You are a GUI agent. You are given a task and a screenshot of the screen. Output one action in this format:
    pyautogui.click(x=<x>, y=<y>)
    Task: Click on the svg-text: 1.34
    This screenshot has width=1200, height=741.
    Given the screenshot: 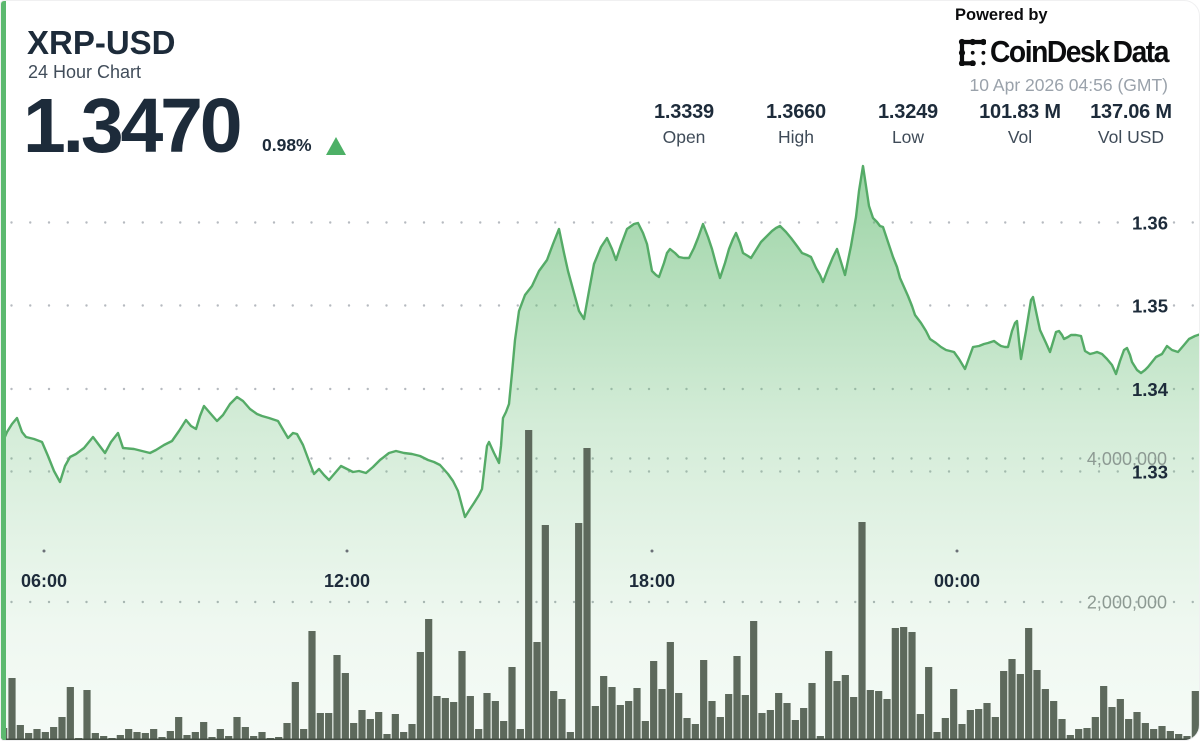 What is the action you would take?
    pyautogui.click(x=1150, y=389)
    